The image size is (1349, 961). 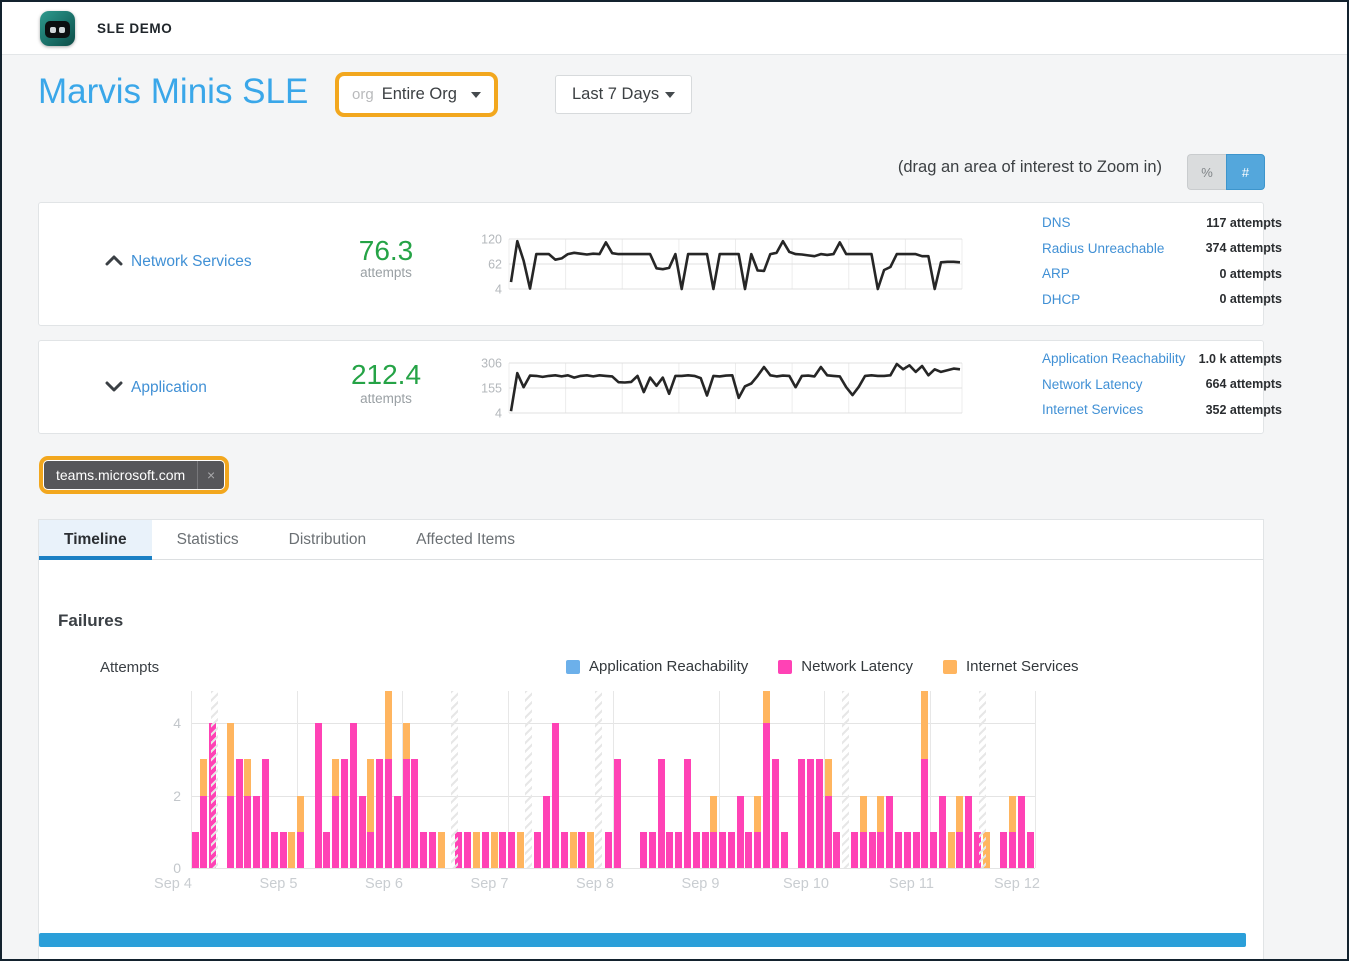 I want to click on application-sparkline: 306 155 4, so click(x=703, y=387).